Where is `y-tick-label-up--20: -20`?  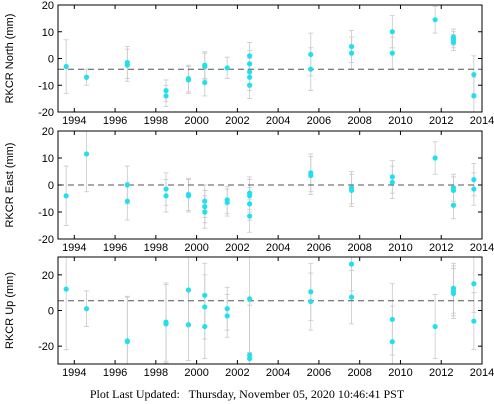 y-tick-label-up--20: -20 is located at coordinates (46, 347).